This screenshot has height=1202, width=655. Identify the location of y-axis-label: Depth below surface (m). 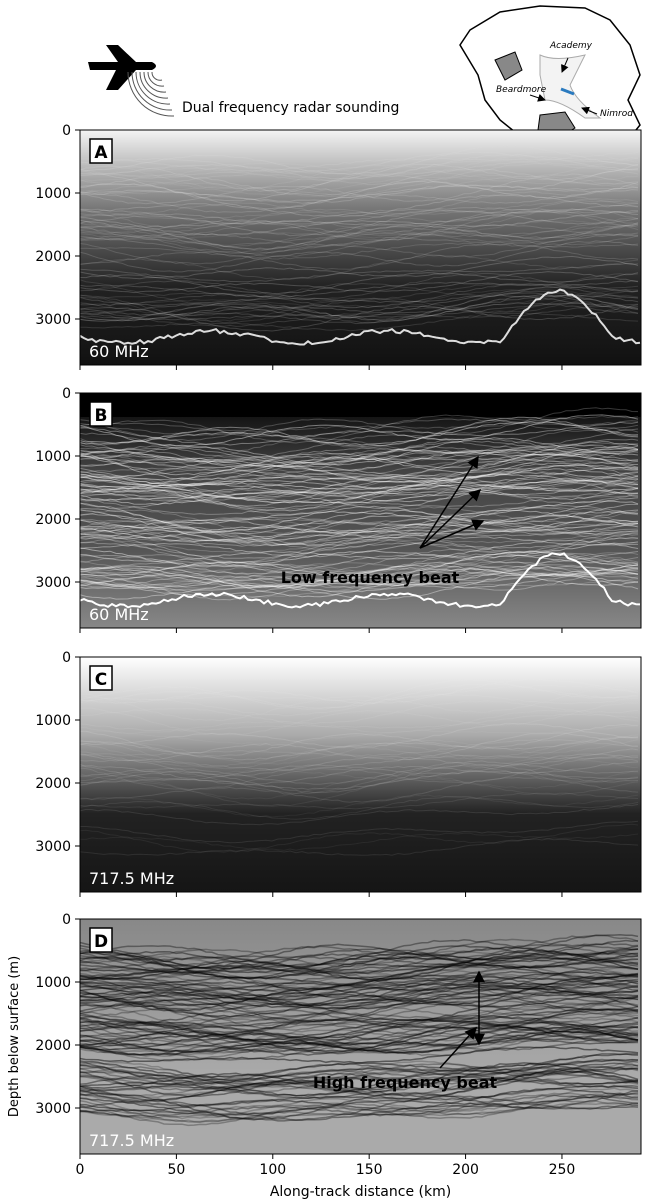
(14, 1036).